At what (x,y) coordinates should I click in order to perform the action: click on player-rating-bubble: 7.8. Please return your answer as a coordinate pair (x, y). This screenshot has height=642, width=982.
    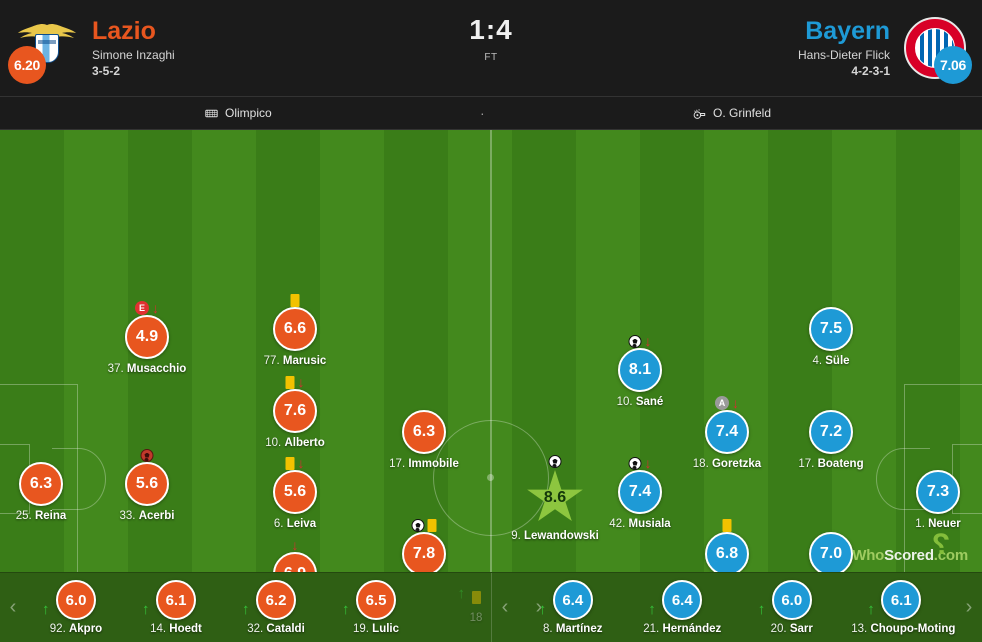
    Looking at the image, I should click on (424, 545).